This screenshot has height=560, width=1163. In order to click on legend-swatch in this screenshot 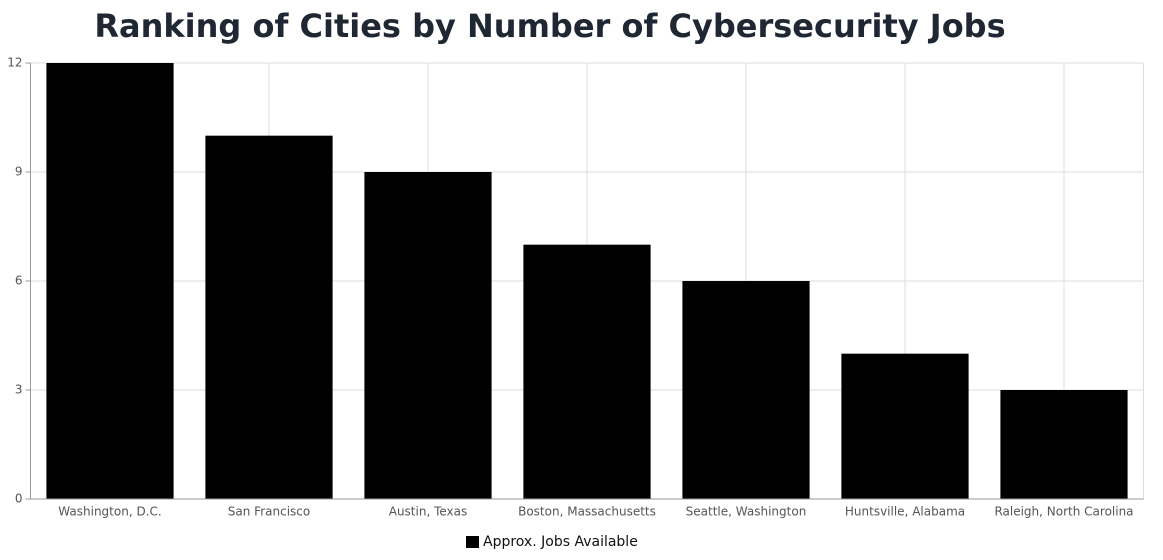, I will do `click(472, 542)`.